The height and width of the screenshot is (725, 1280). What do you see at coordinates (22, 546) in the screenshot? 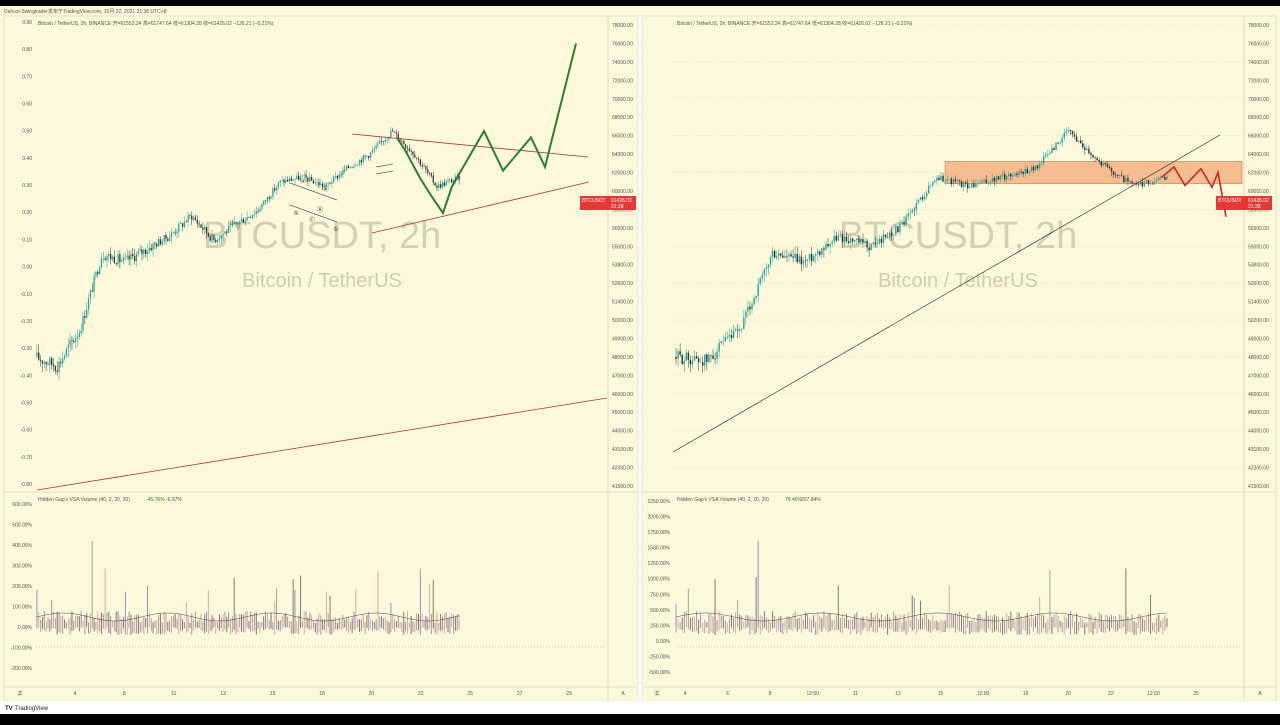
I see `indicator-tick-label: 400.00%` at bounding box center [22, 546].